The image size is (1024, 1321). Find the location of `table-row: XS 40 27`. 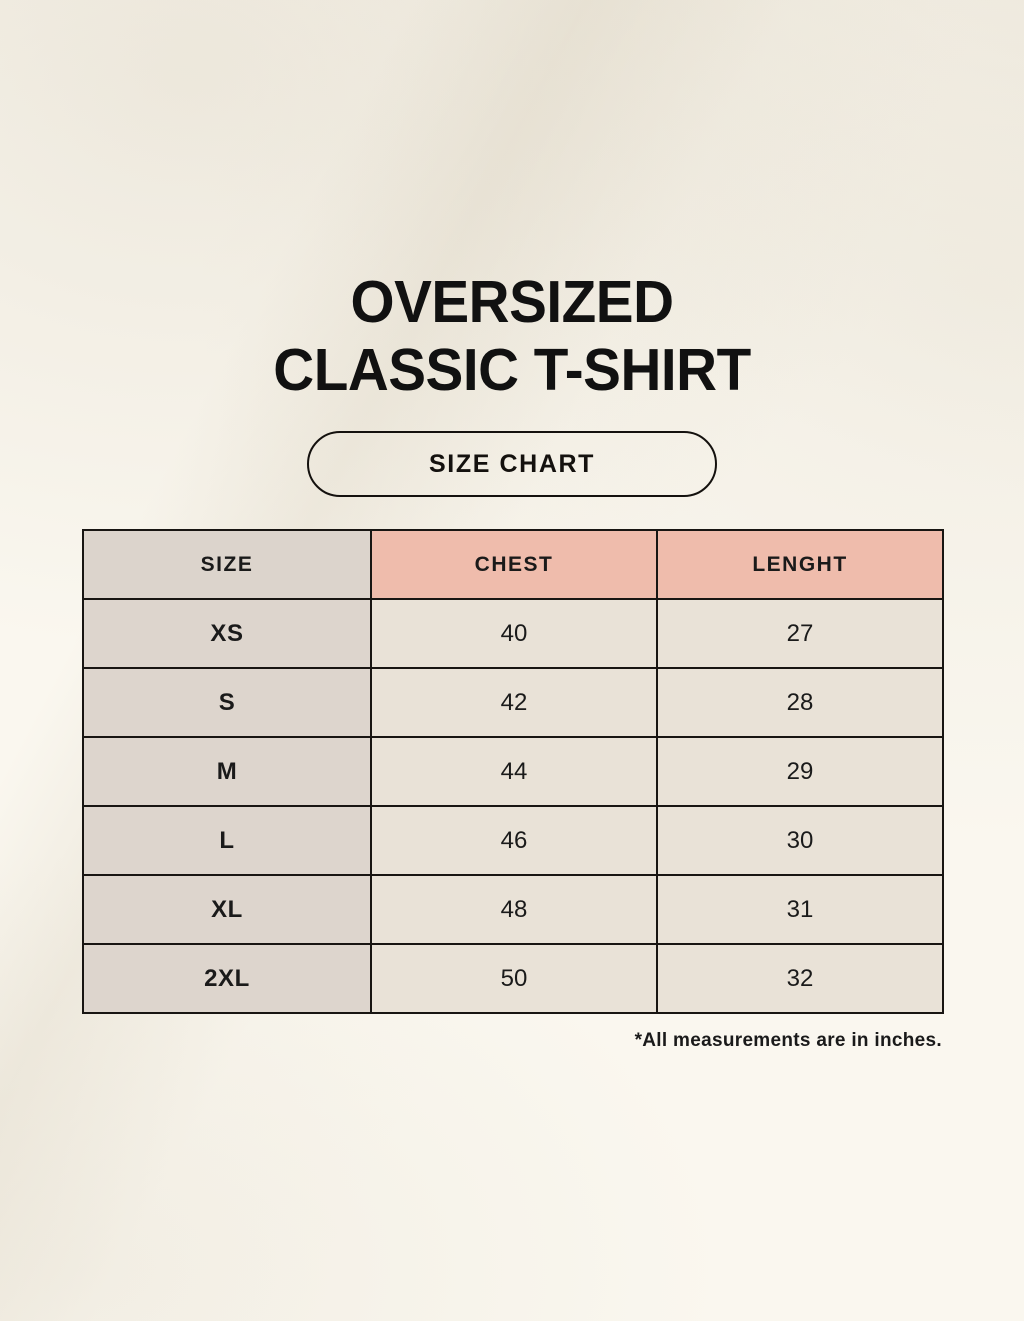

table-row: XS 40 27 is located at coordinates (513, 633).